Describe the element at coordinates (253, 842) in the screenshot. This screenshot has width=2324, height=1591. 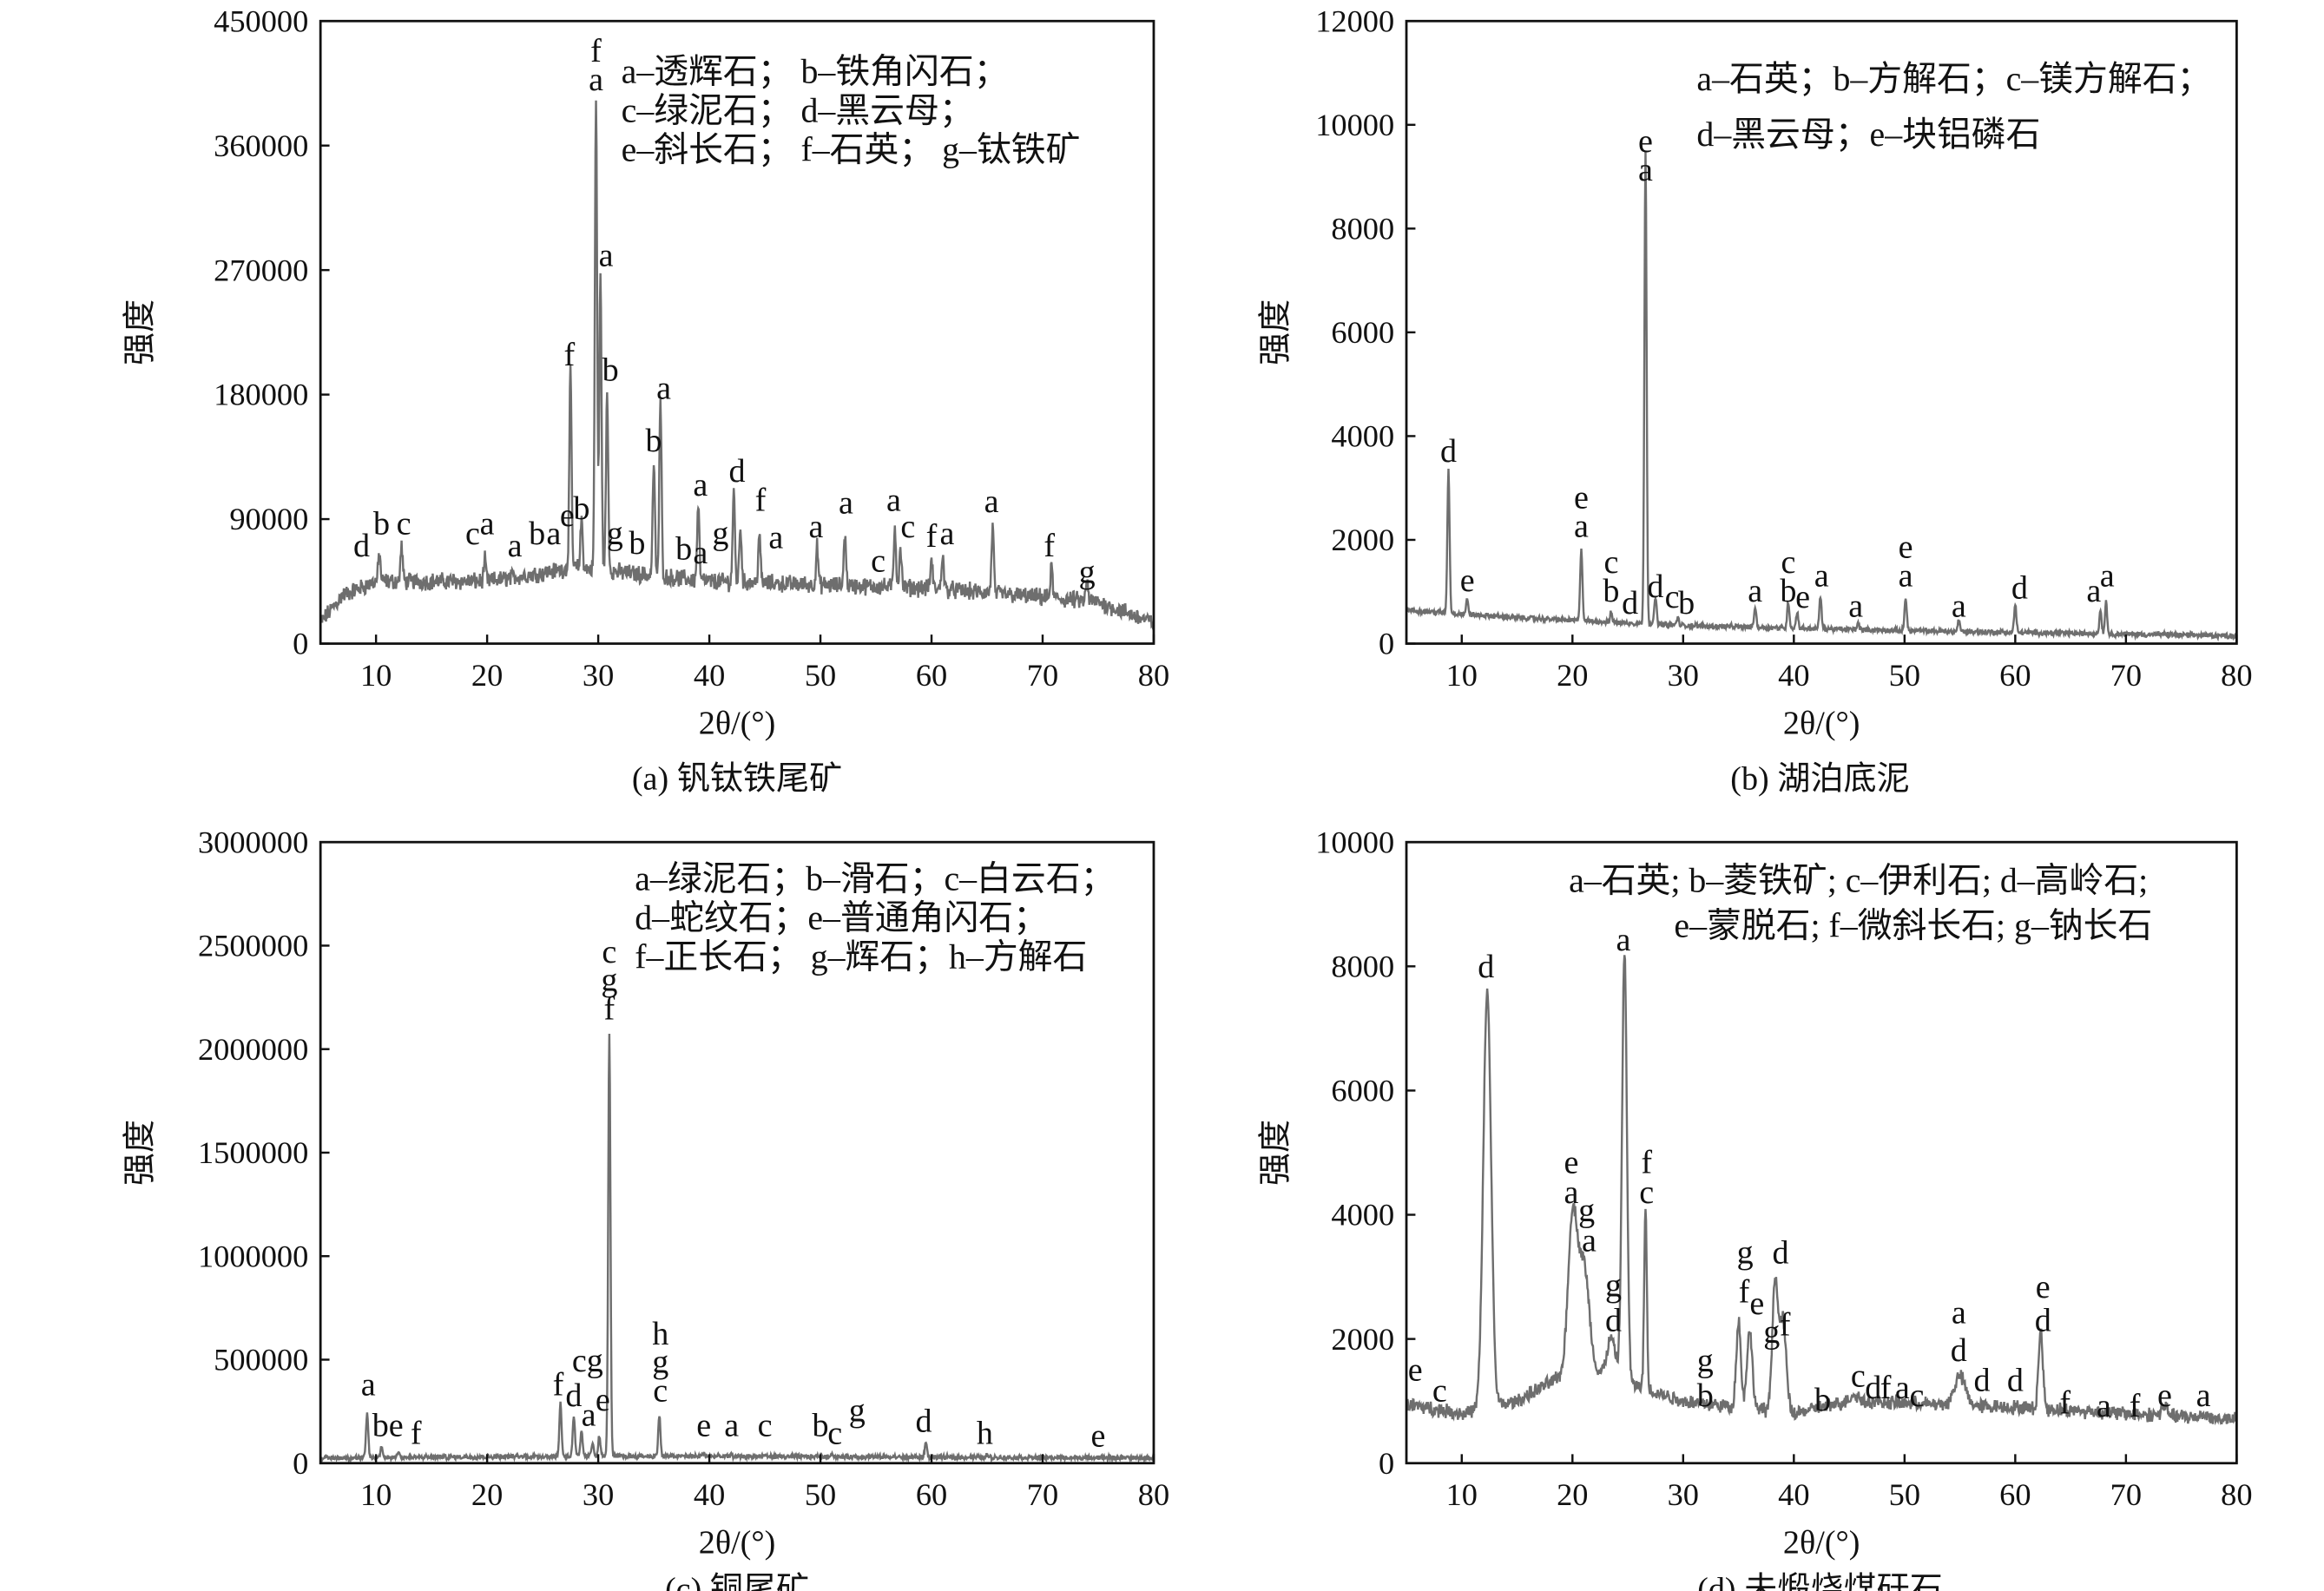
I see `y-tick-label: 3000000` at that location.